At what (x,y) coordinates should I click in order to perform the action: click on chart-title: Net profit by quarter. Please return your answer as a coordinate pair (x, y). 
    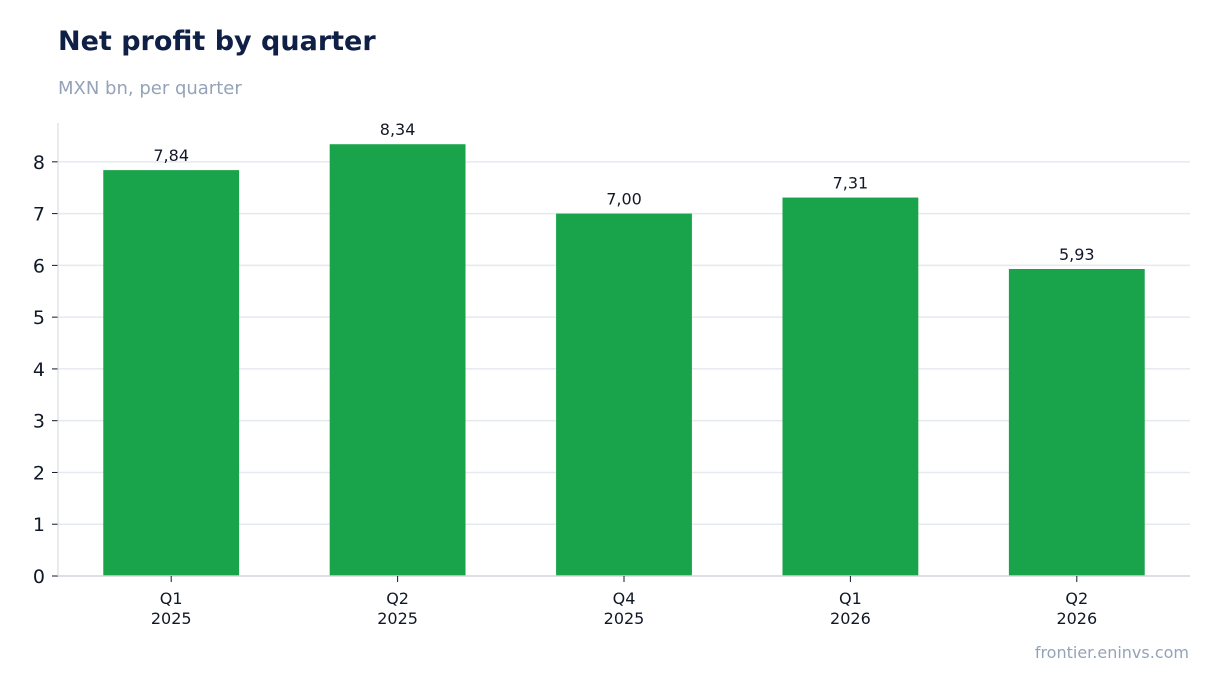
    Looking at the image, I should click on (217, 41).